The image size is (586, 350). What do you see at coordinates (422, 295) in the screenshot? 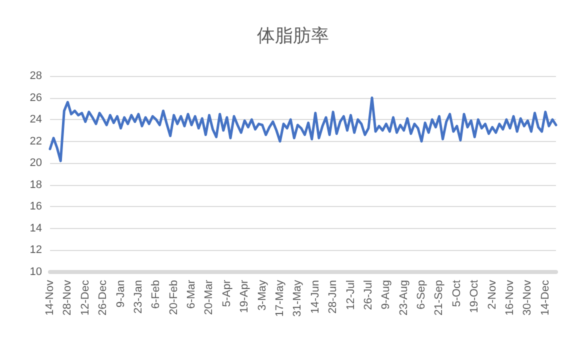
I see `x-tick-label: 6-Sep` at bounding box center [422, 295].